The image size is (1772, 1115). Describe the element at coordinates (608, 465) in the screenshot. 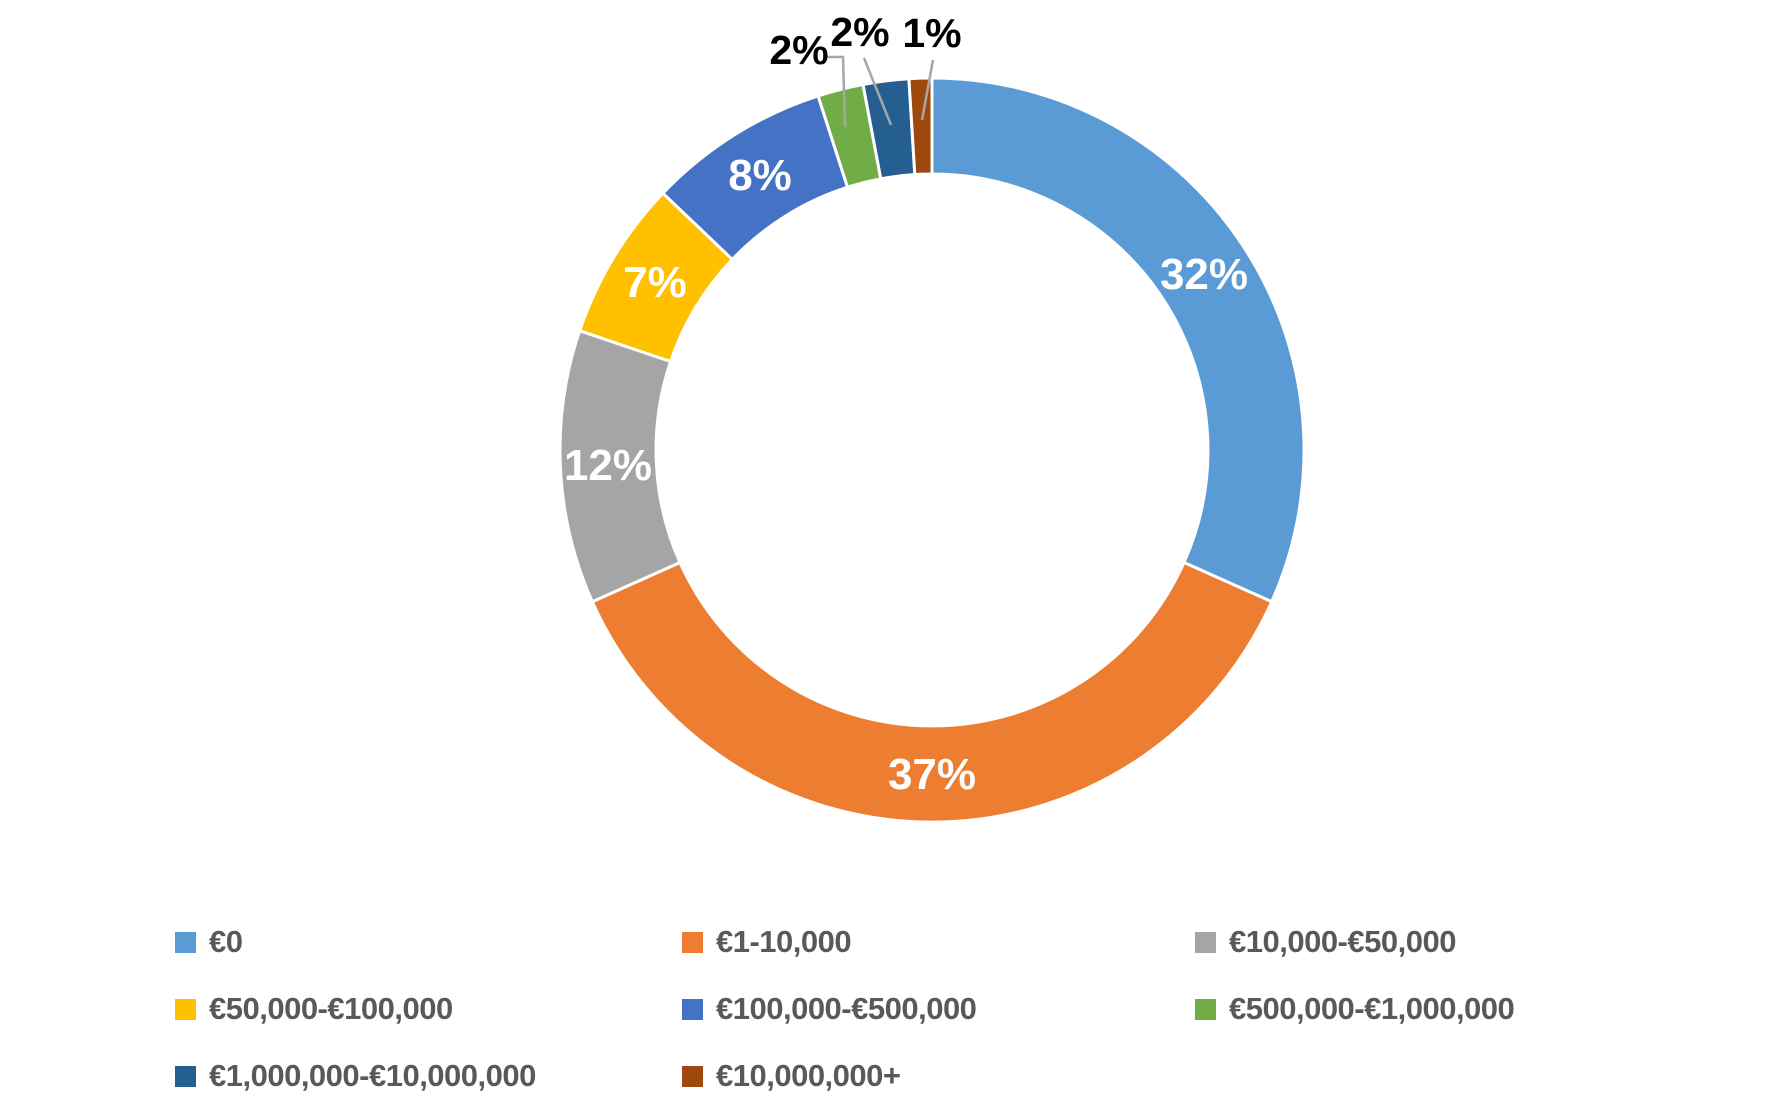

I see `slice-label-3: 12%` at that location.